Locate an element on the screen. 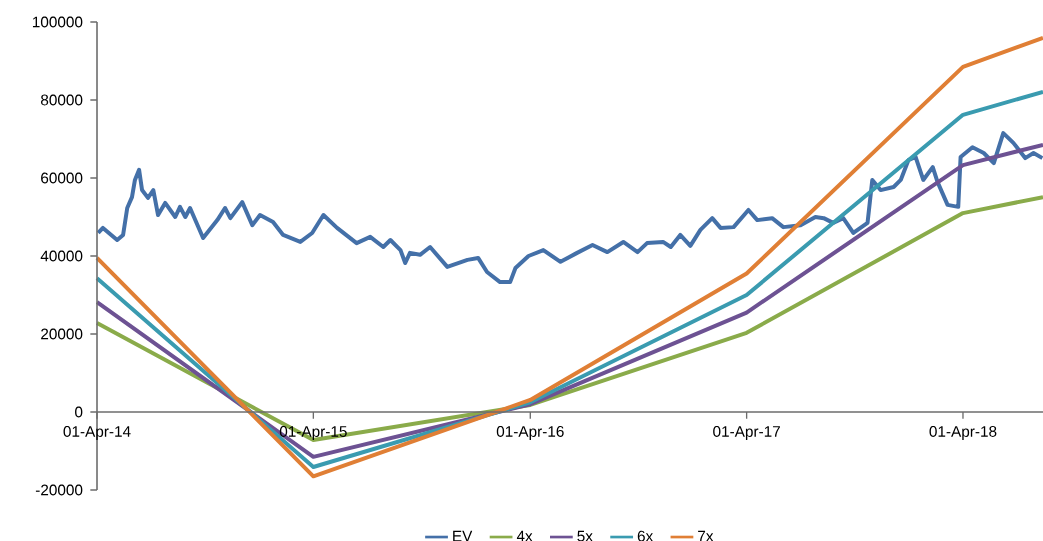  x-tick-label: 01-Apr-14 is located at coordinates (97, 433).